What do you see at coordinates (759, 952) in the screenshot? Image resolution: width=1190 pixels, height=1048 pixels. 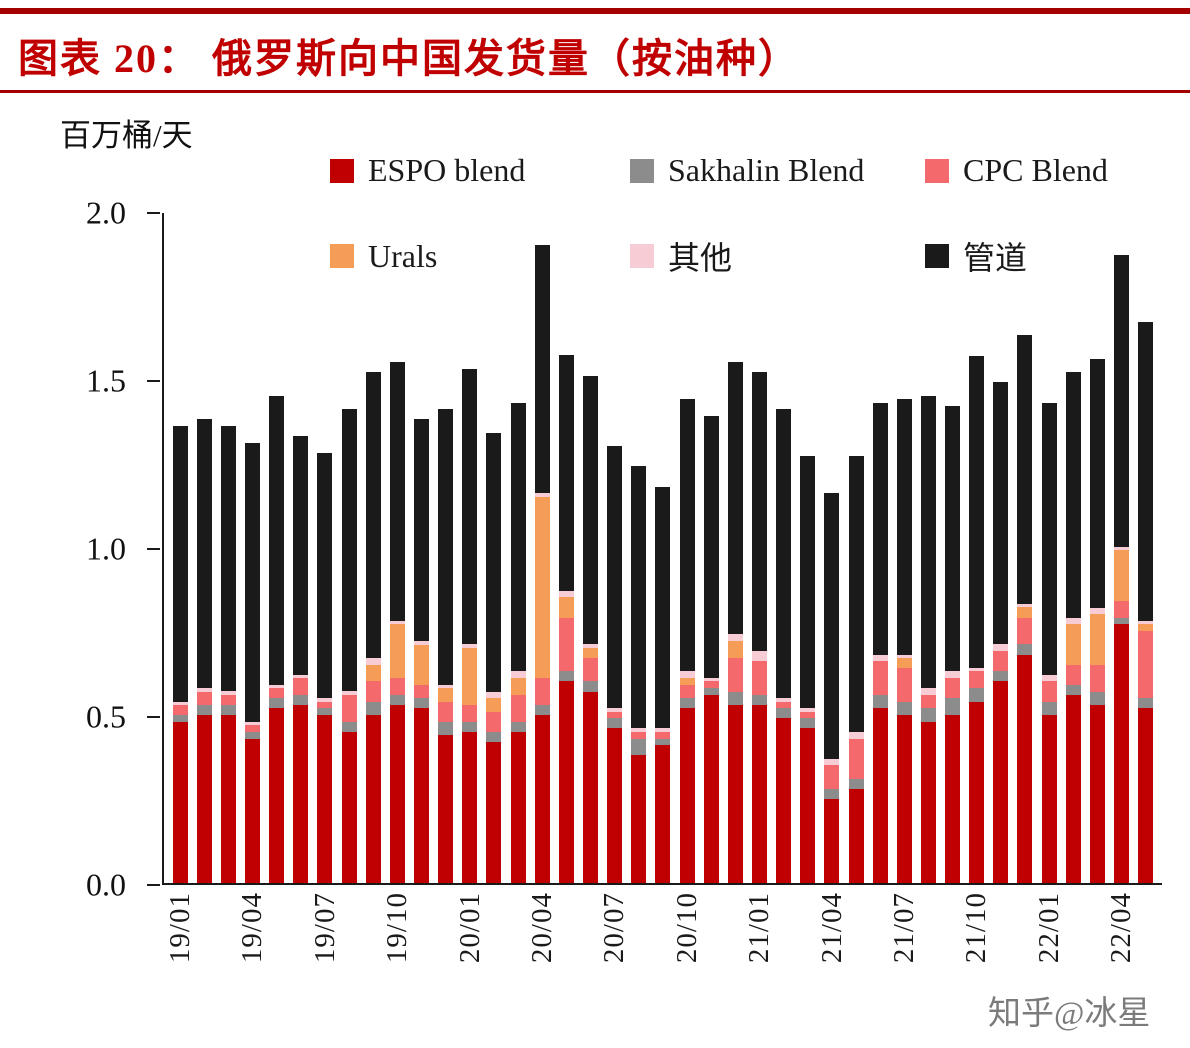 I see `x-cell: 21/01` at bounding box center [759, 952].